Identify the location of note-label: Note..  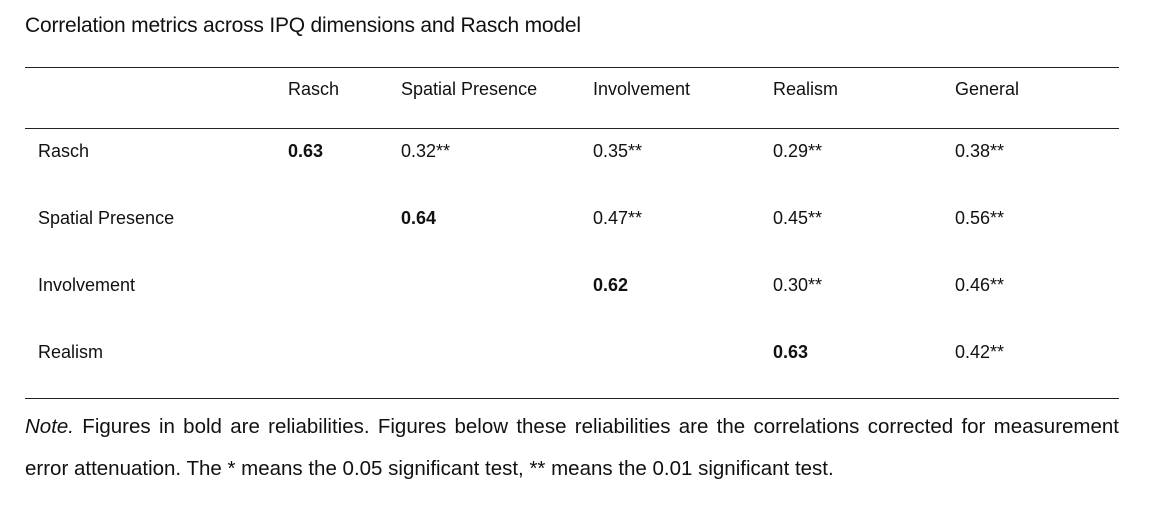
(49, 426).